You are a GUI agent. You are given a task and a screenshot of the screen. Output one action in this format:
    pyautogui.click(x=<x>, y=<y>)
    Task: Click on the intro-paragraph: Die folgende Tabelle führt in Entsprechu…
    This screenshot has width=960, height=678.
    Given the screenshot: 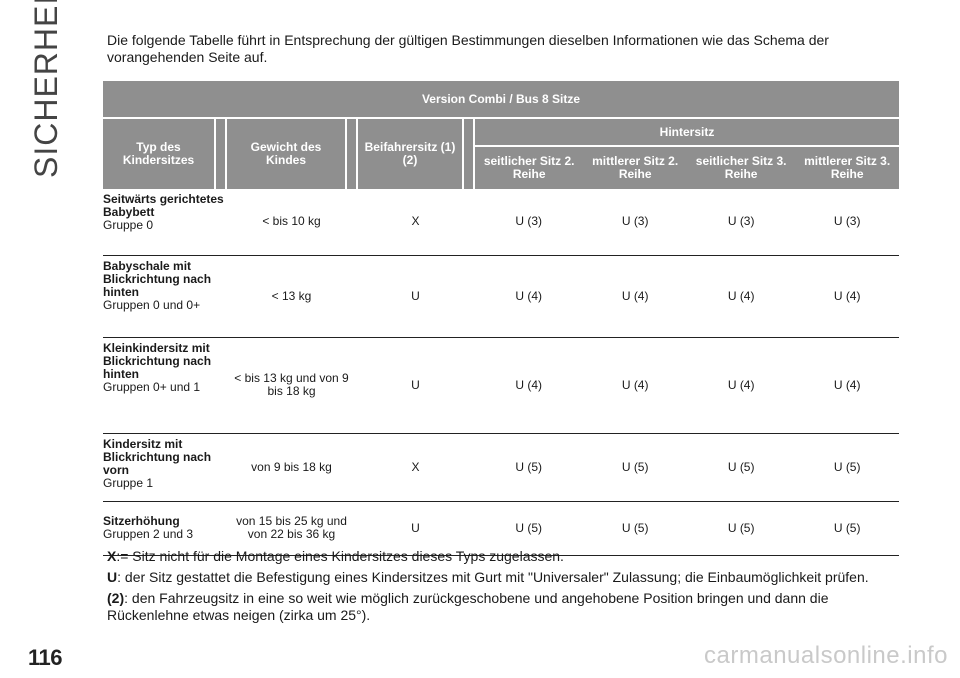 What is the action you would take?
    pyautogui.click(x=468, y=48)
    